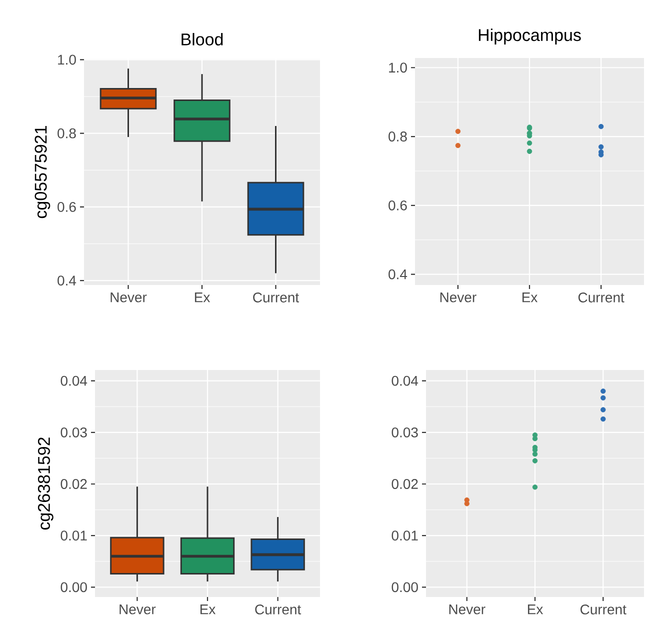  I want to click on y-axis-title: cg26381592, so click(46, 484).